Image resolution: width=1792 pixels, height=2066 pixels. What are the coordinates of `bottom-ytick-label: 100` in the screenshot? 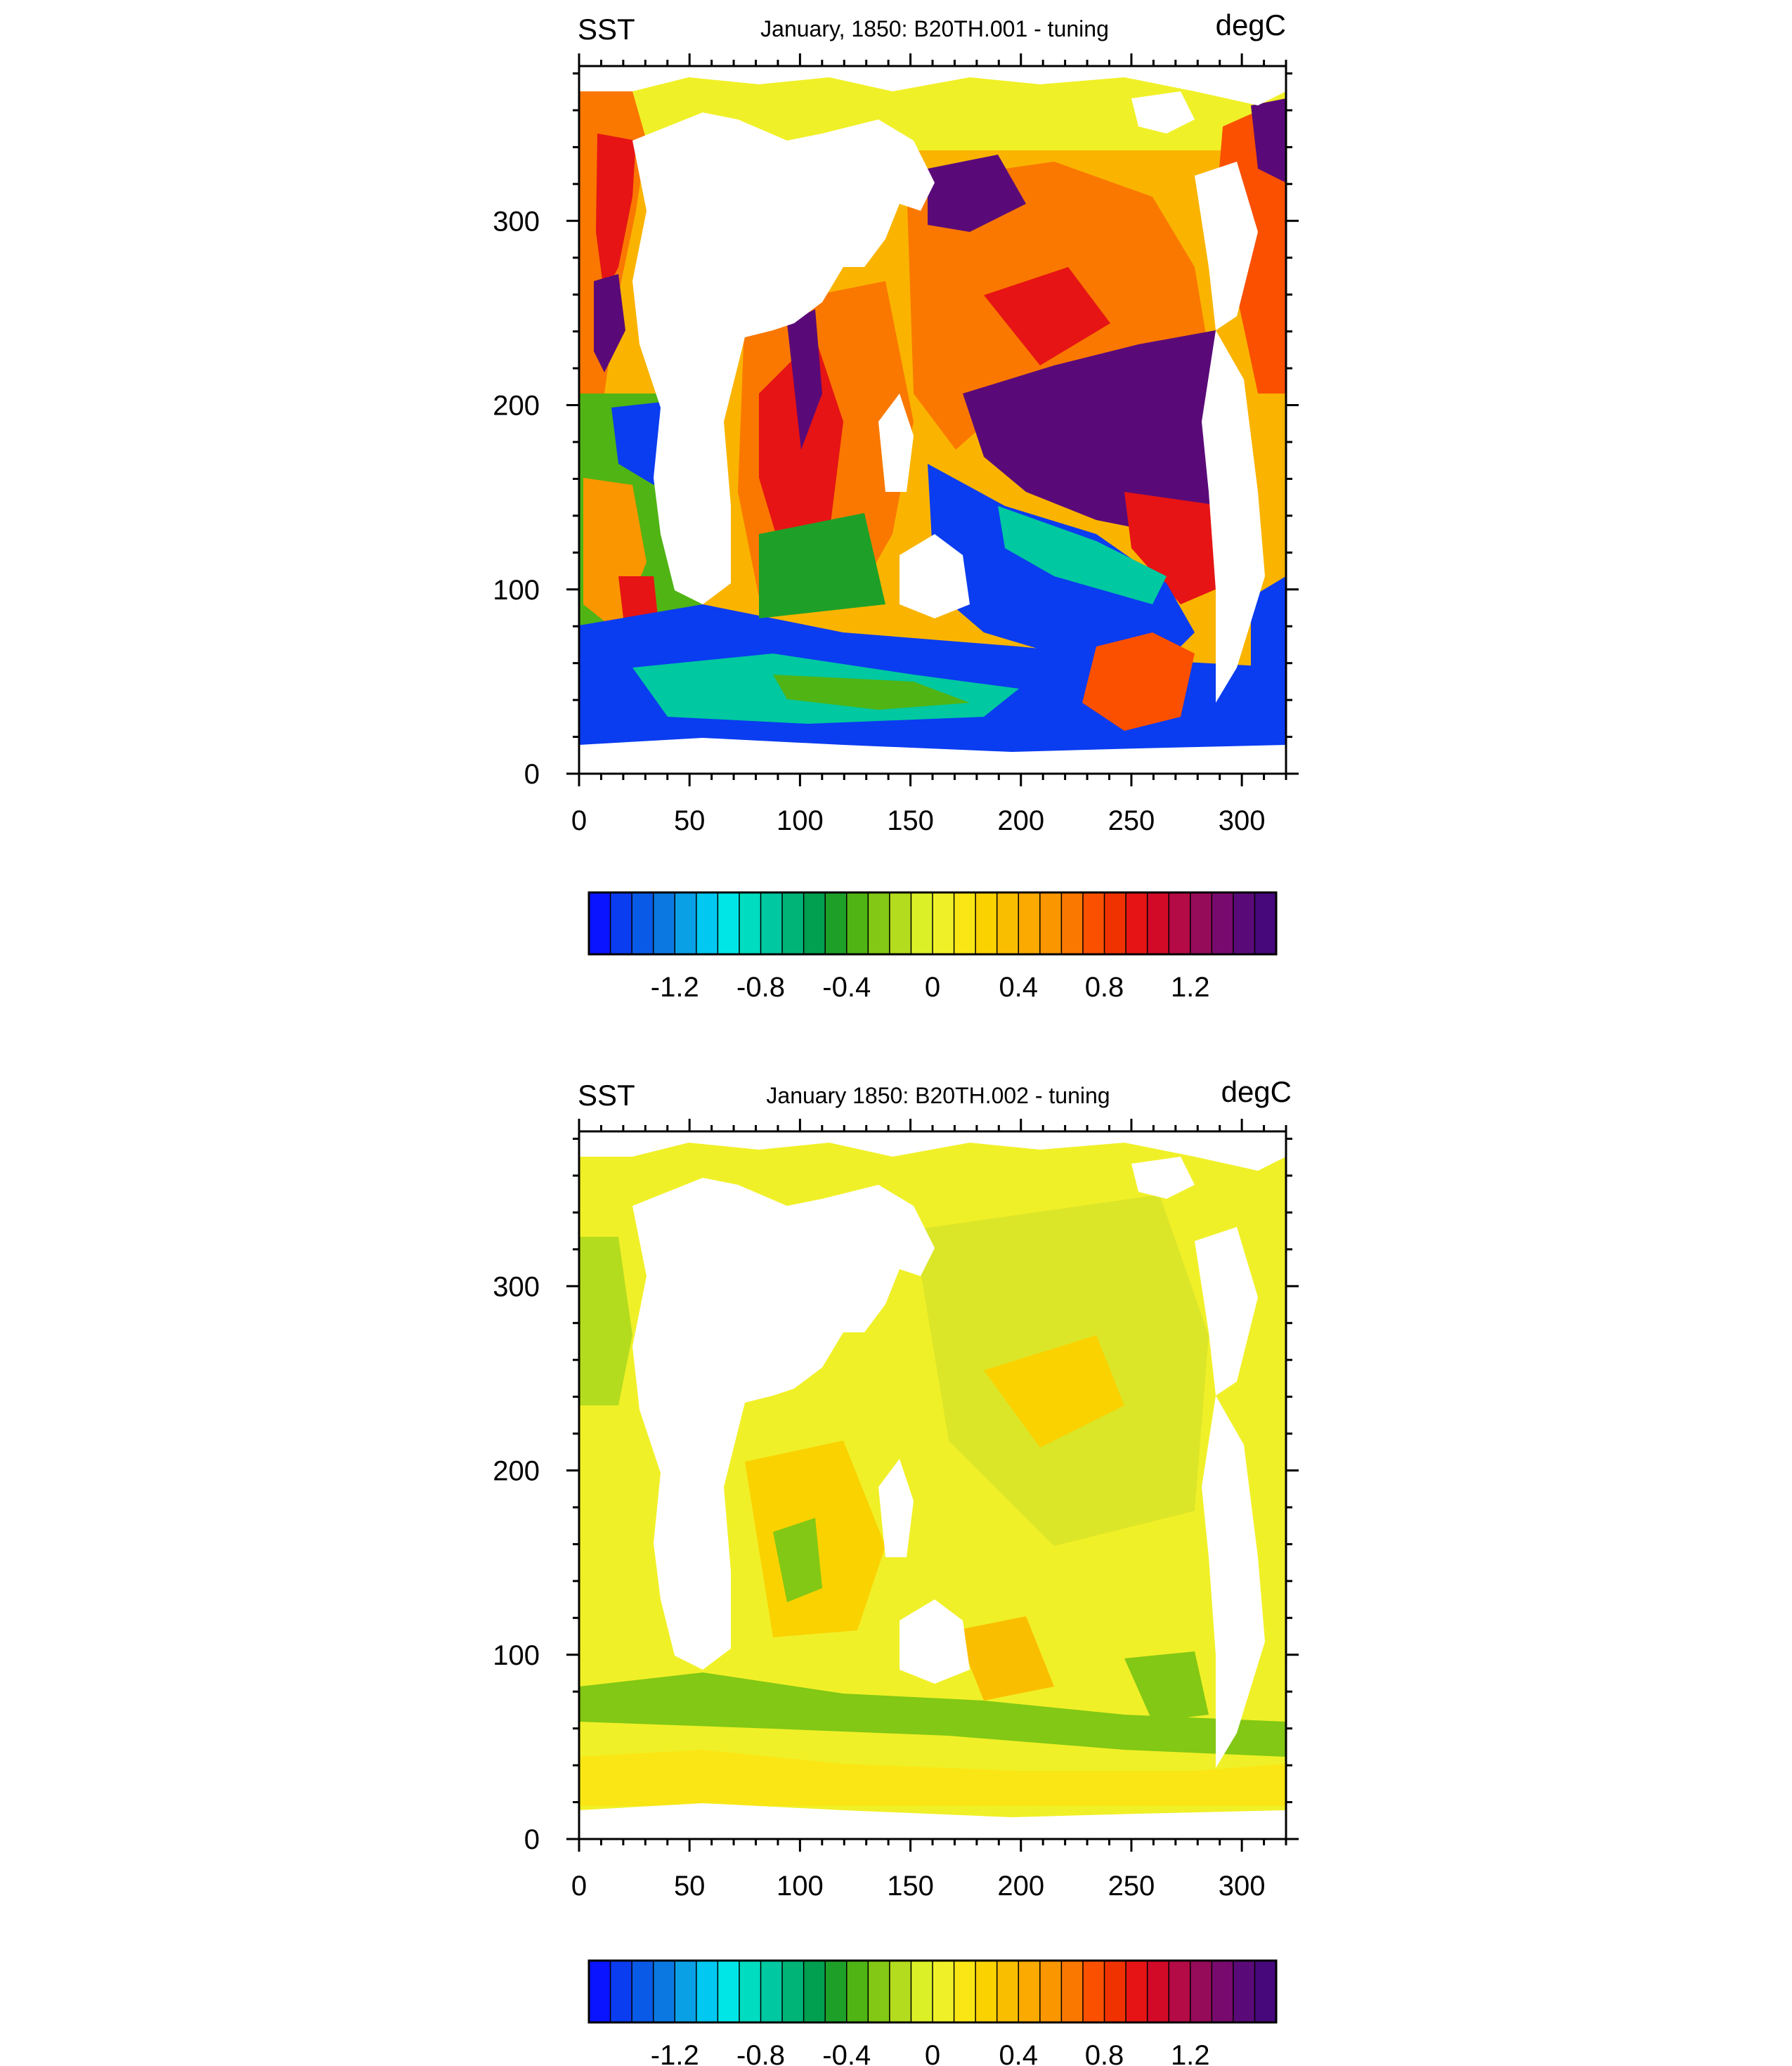 It's located at (516, 1656).